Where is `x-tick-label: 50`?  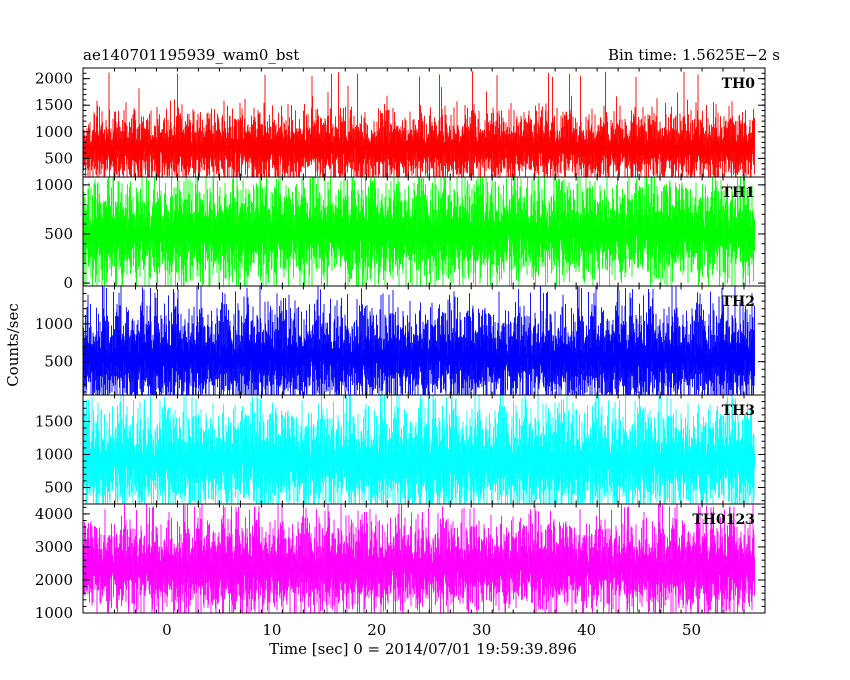 x-tick-label: 50 is located at coordinates (691, 630).